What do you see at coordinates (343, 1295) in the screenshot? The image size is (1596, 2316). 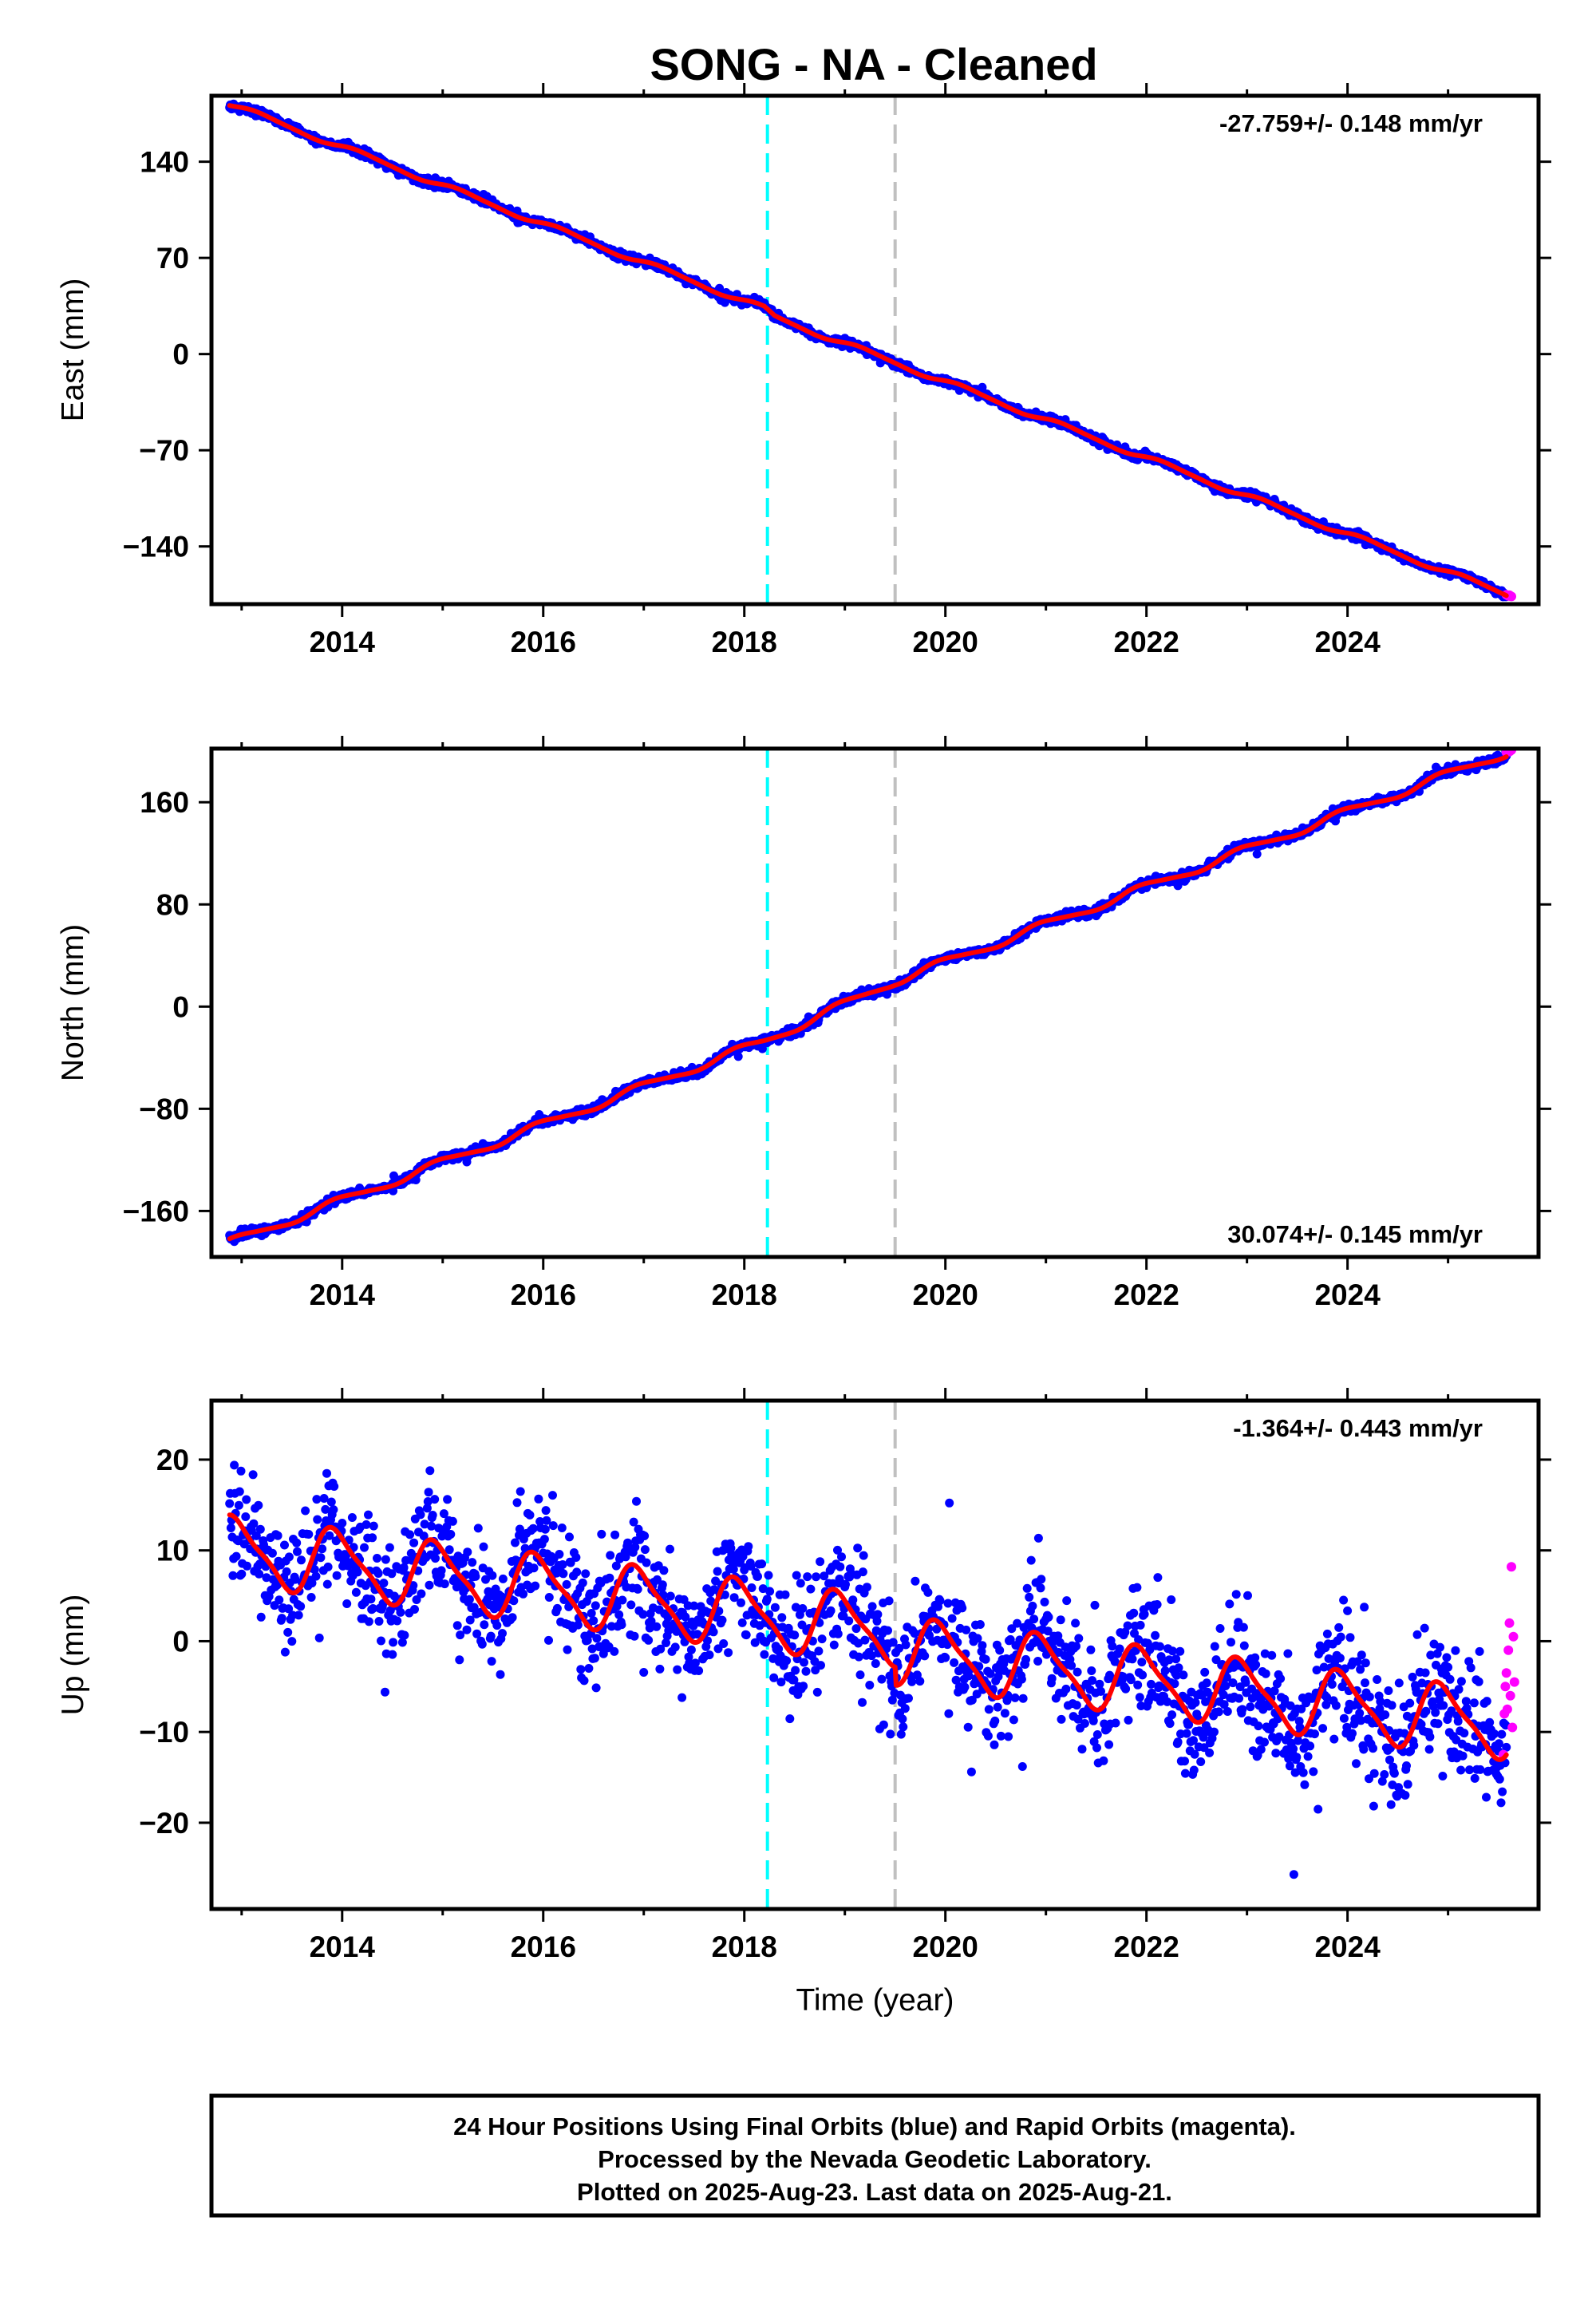 I see `north-x-tick-label: 2014` at bounding box center [343, 1295].